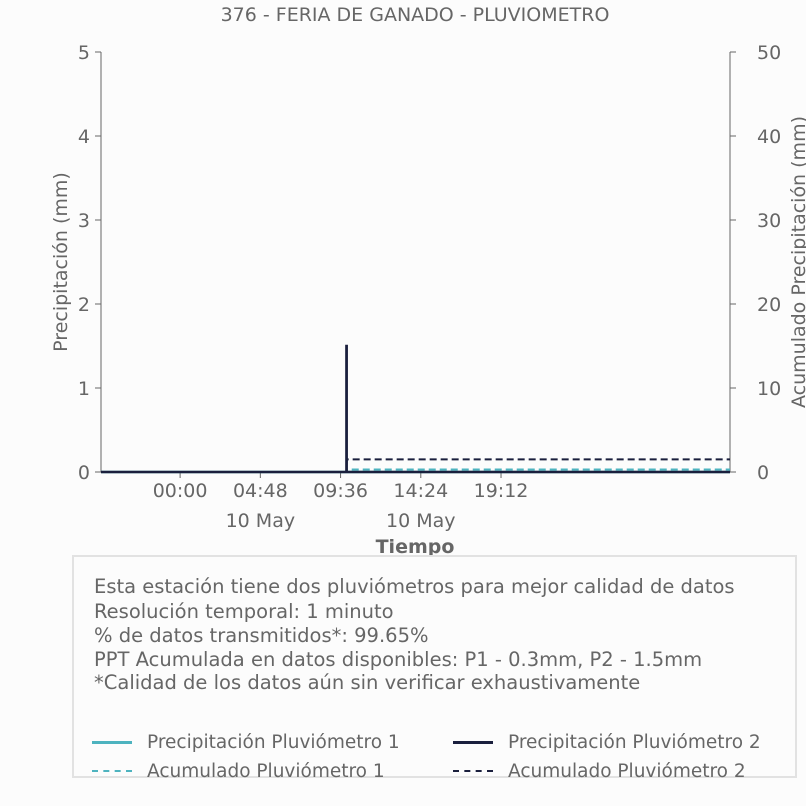 The height and width of the screenshot is (806, 806). I want to click on x-tick-label: 19:12, so click(501, 491).